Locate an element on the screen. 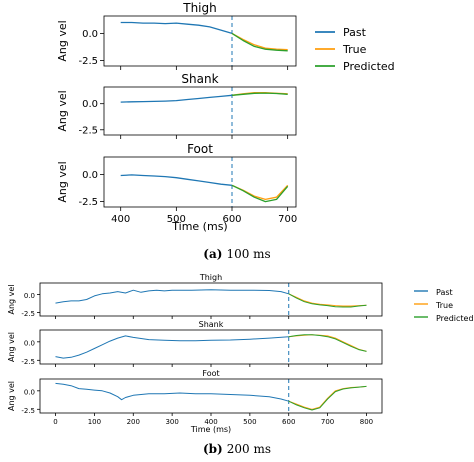 This screenshot has width=474, height=462. x-tick-label: 0 is located at coordinates (55, 422).